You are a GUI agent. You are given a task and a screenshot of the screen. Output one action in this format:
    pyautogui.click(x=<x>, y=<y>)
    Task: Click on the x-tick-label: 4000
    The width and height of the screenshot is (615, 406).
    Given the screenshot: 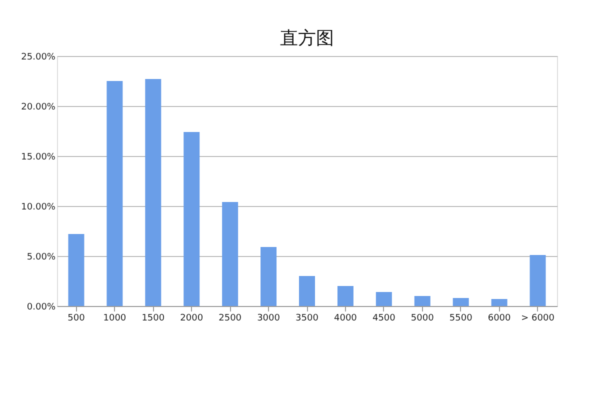 What is the action you would take?
    pyautogui.click(x=346, y=319)
    